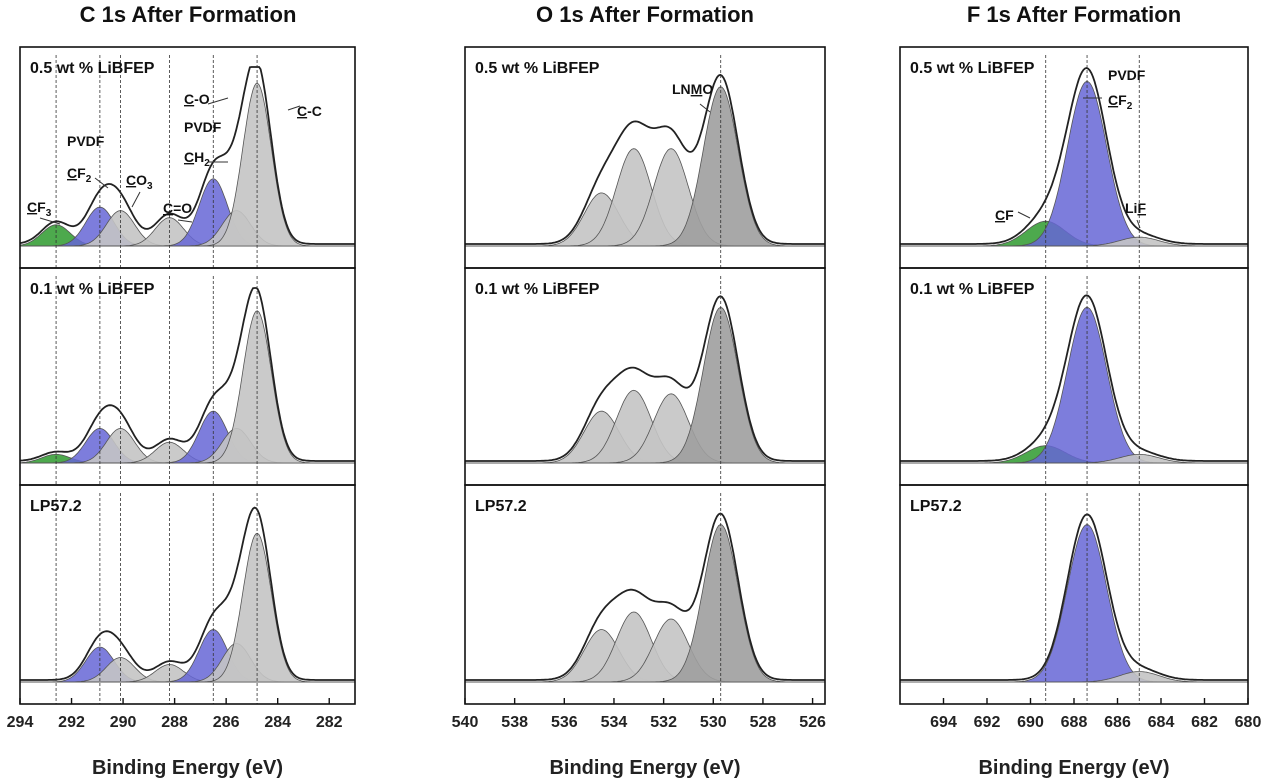 This screenshot has height=783, width=1280. I want to click on peak-annotation: CF, so click(1004, 215).